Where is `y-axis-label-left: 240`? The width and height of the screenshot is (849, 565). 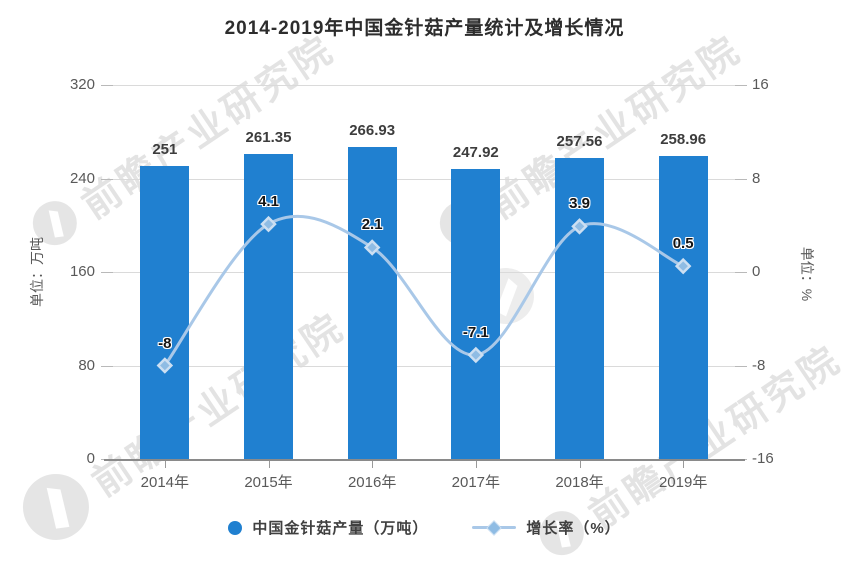
y-axis-label-left: 240 is located at coordinates (82, 178).